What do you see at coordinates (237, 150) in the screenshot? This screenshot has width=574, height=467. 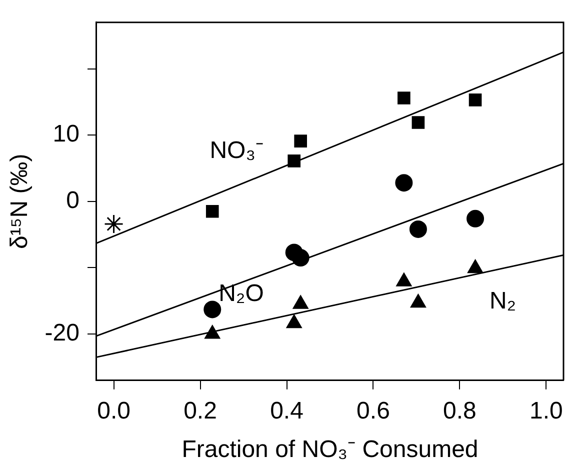 I see `annotation: NO₃⁻` at bounding box center [237, 150].